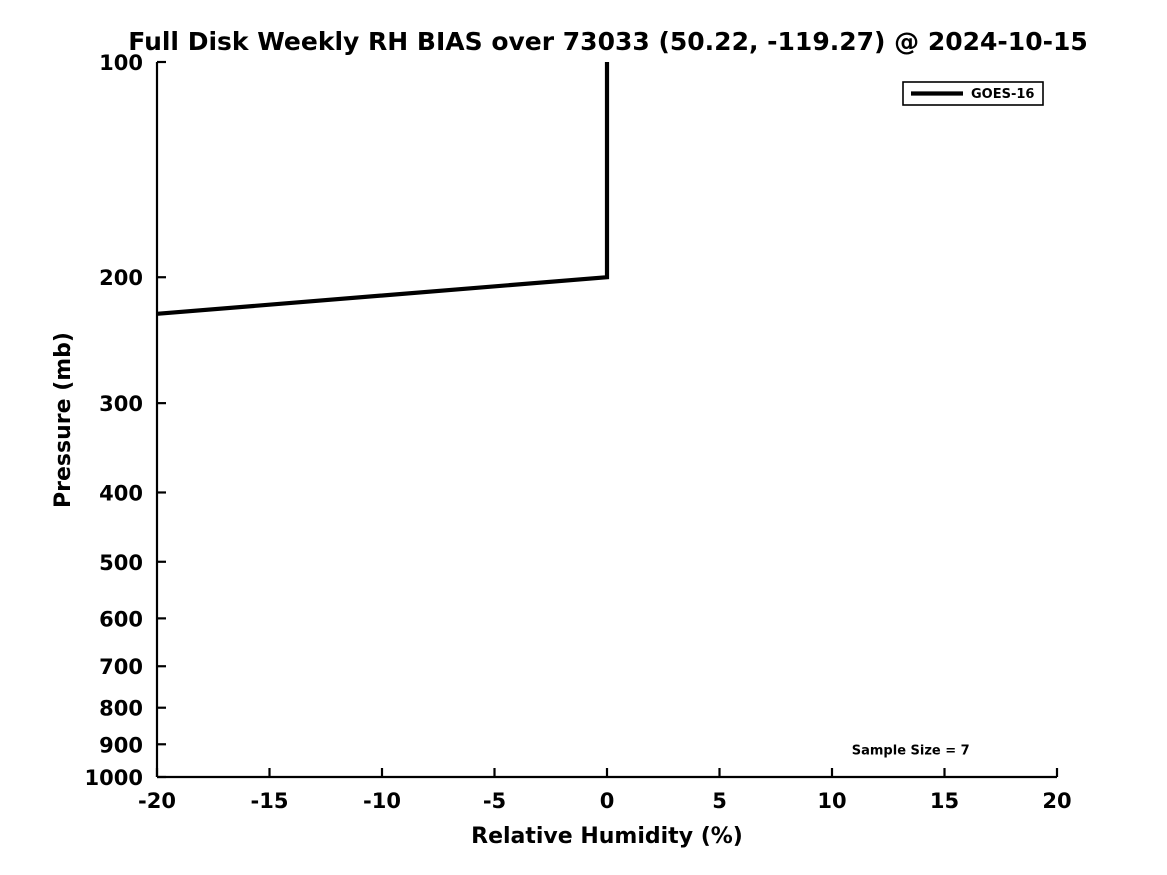  Describe the element at coordinates (161, 419) in the screenshot. I see `y-axis-ticks` at that location.